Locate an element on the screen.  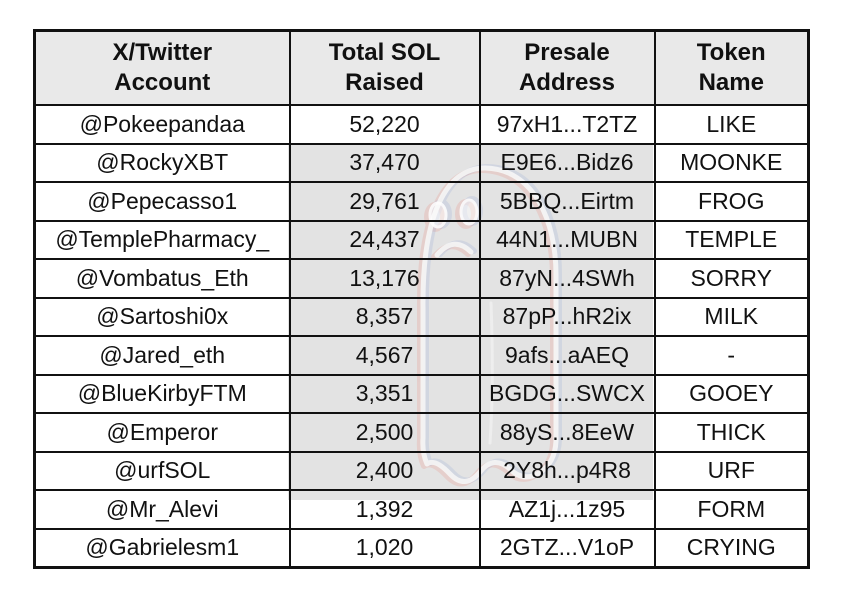
sol-cell: 2,500 is located at coordinates (384, 432).